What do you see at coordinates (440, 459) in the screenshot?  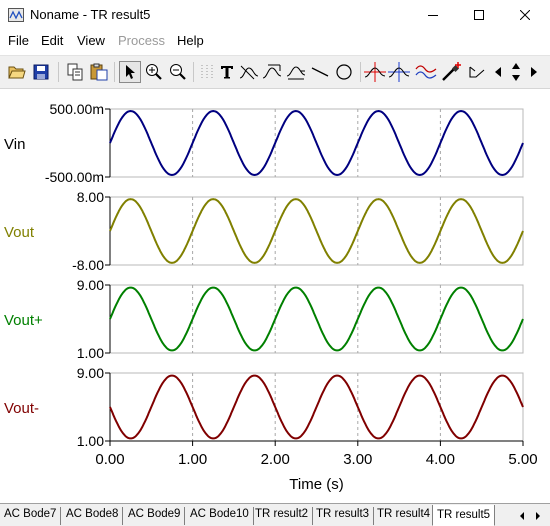 I see `x-tick-label: 4.00` at bounding box center [440, 459].